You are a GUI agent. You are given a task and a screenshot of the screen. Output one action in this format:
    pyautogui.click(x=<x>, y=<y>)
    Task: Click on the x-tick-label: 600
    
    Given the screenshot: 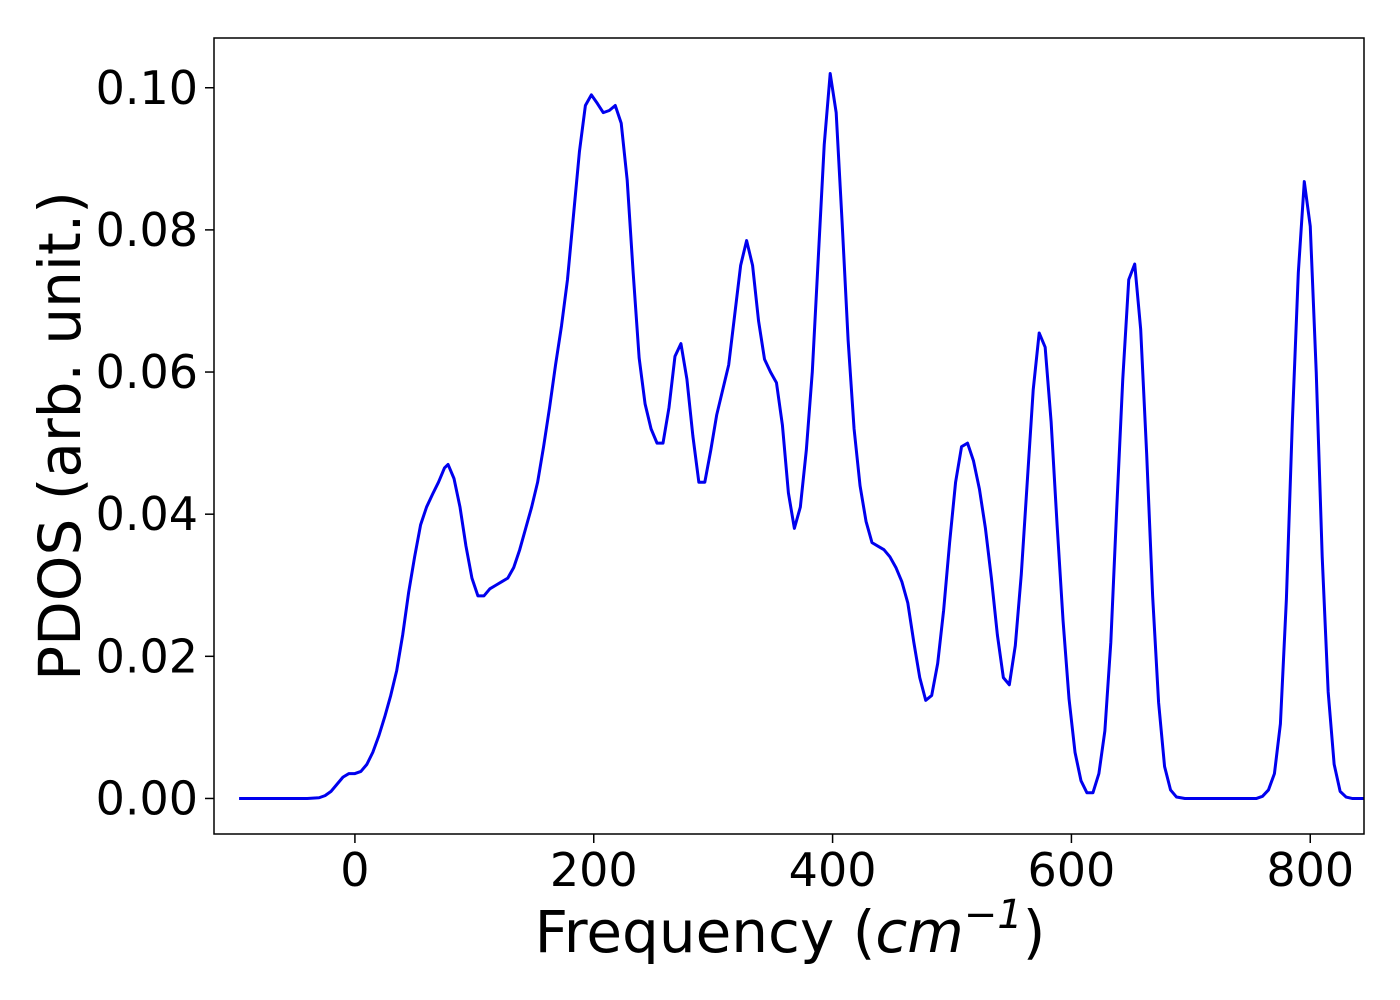 What is the action you would take?
    pyautogui.click(x=1072, y=870)
    